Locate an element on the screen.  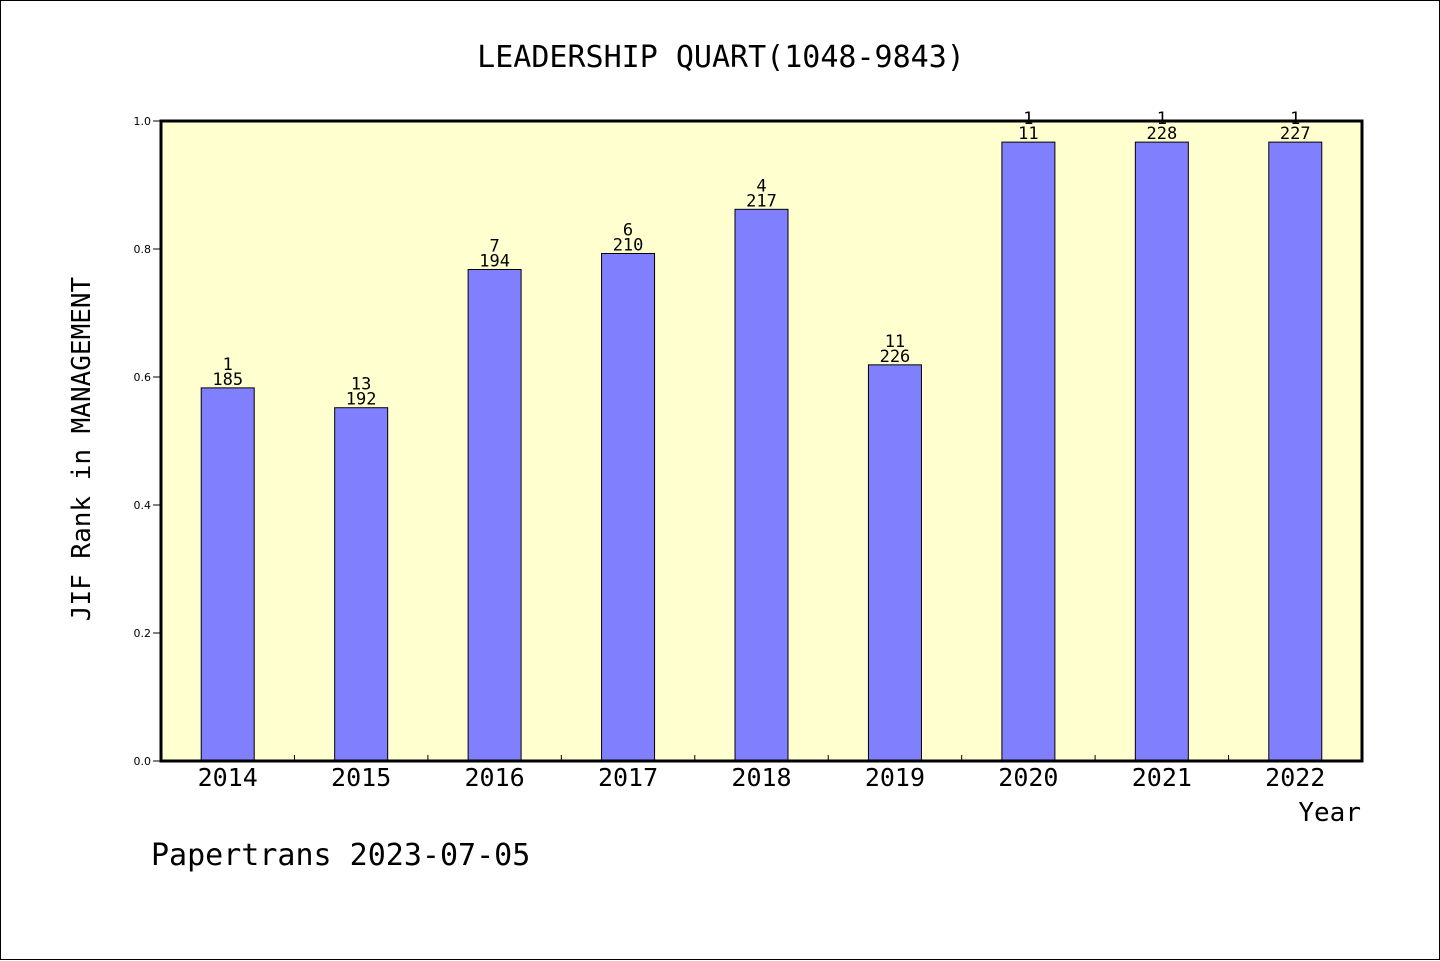
y-tick-label: 0.8 is located at coordinates (143, 249).